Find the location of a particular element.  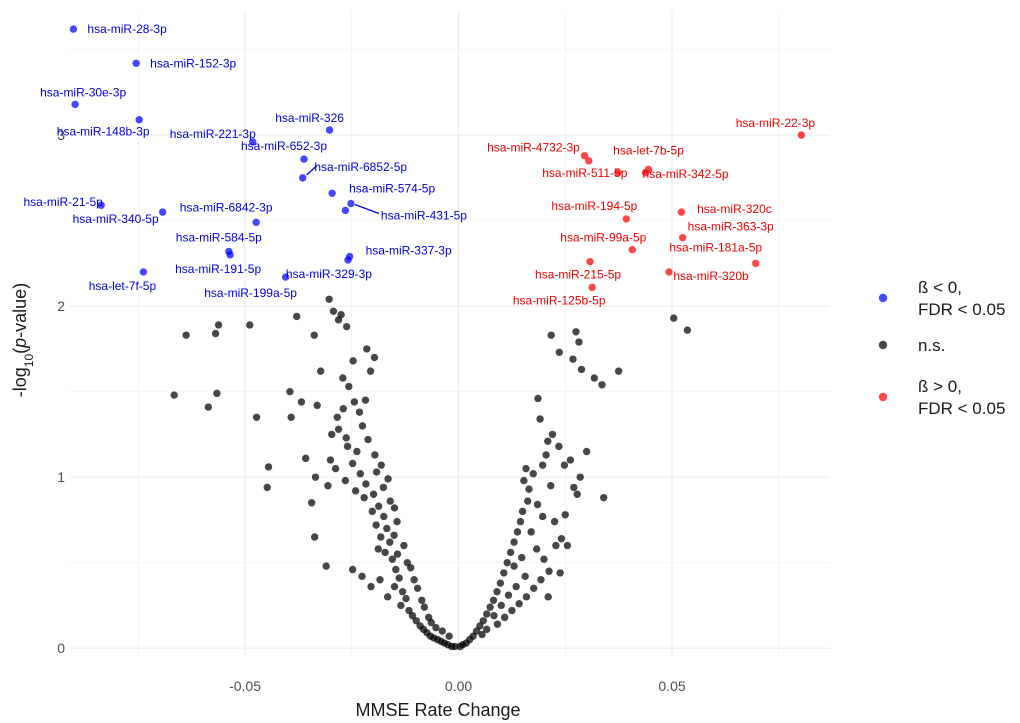

legend-key-pos is located at coordinates (883, 397).